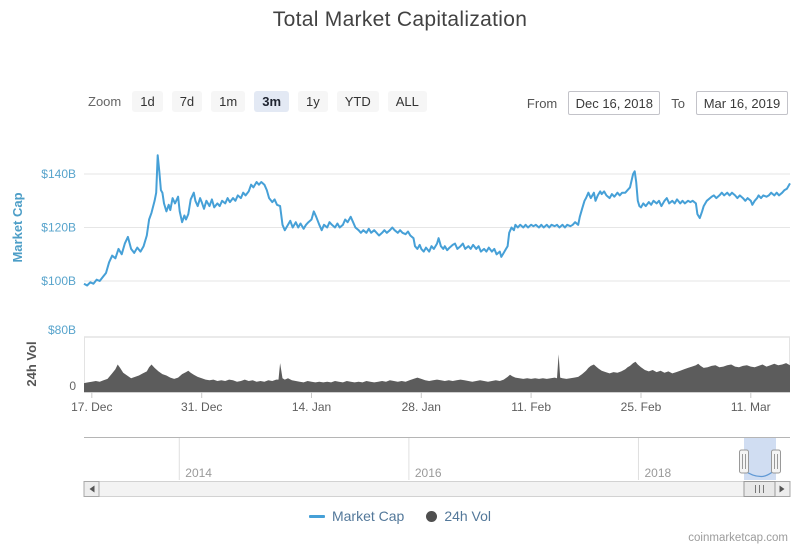 Image resolution: width=800 pixels, height=550 pixels. What do you see at coordinates (738, 538) in the screenshot?
I see `watermark: coinmarketcap.com` at bounding box center [738, 538].